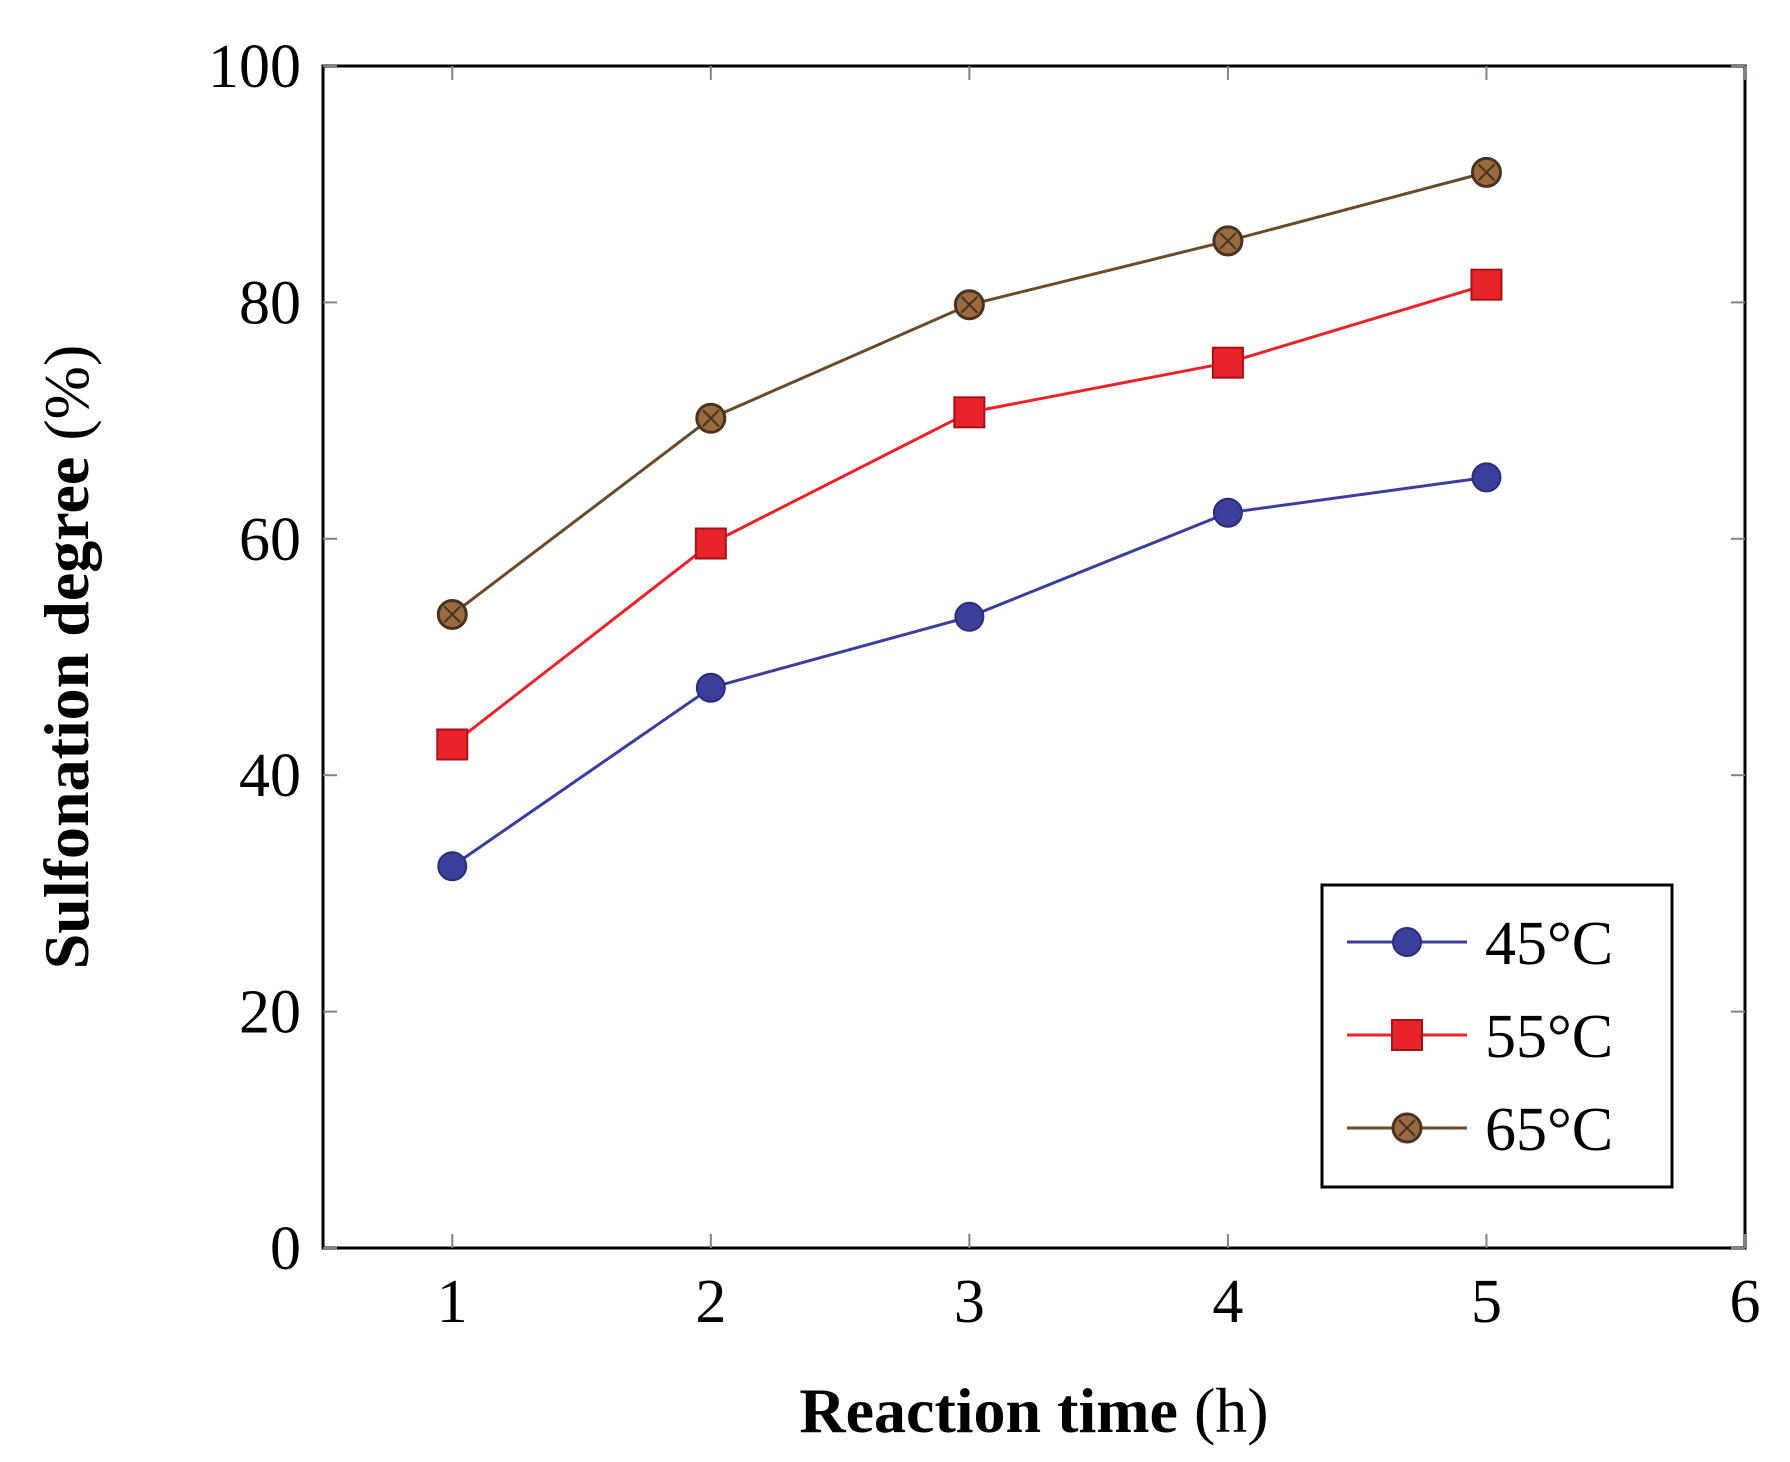  I want to click on legend-label: 65°C, so click(1549, 1130).